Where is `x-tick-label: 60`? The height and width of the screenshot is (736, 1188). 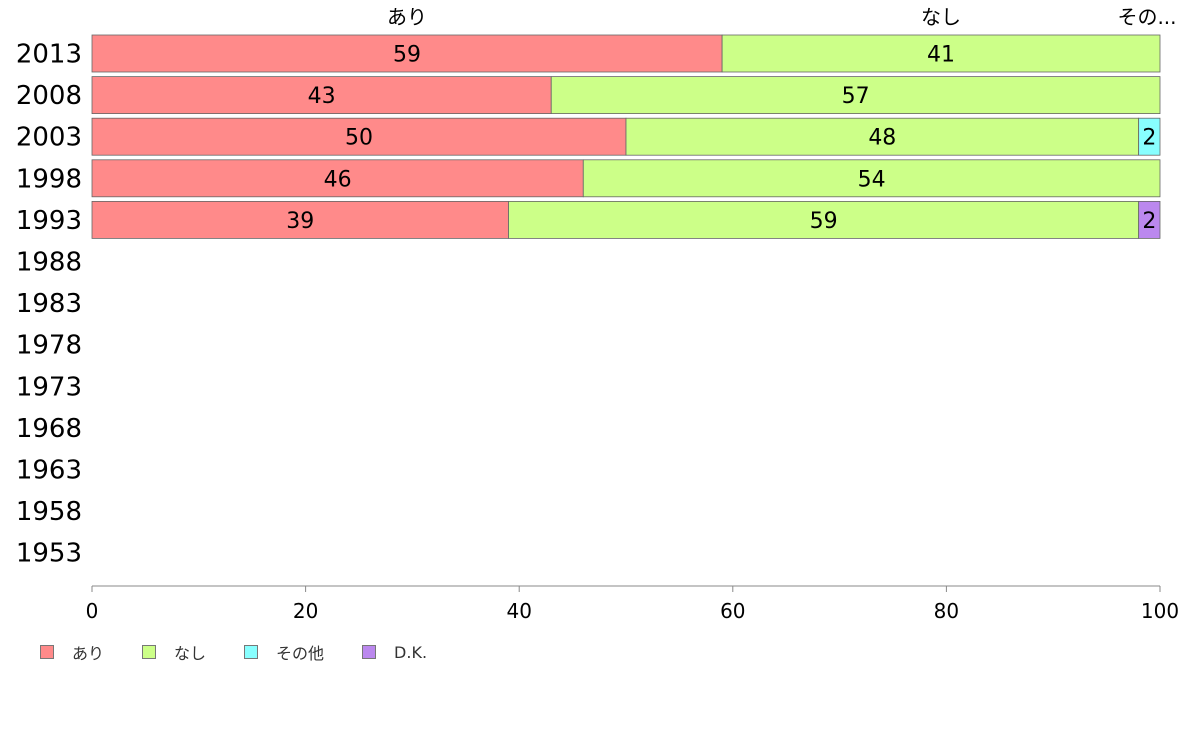
x-tick-label: 60 is located at coordinates (732, 611).